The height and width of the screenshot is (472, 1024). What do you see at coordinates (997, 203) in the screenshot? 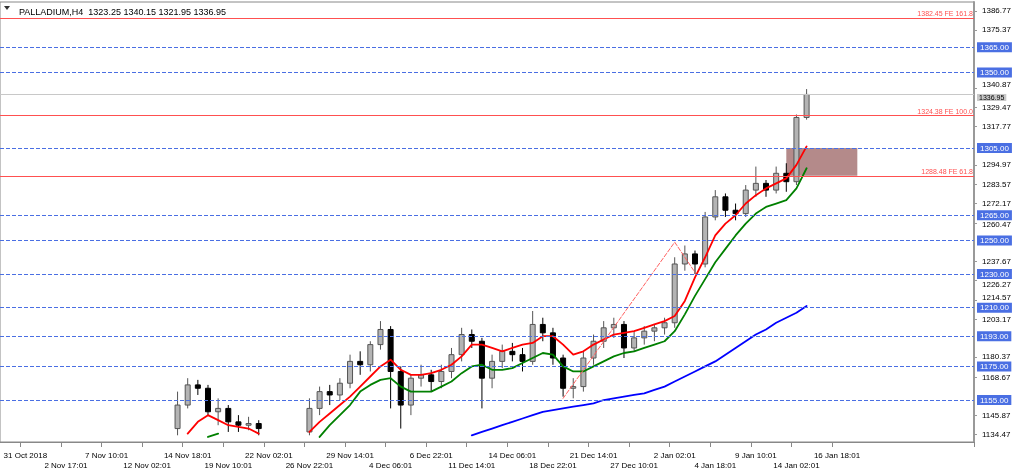
I see `y-tick-label: 1272.17` at bounding box center [997, 203].